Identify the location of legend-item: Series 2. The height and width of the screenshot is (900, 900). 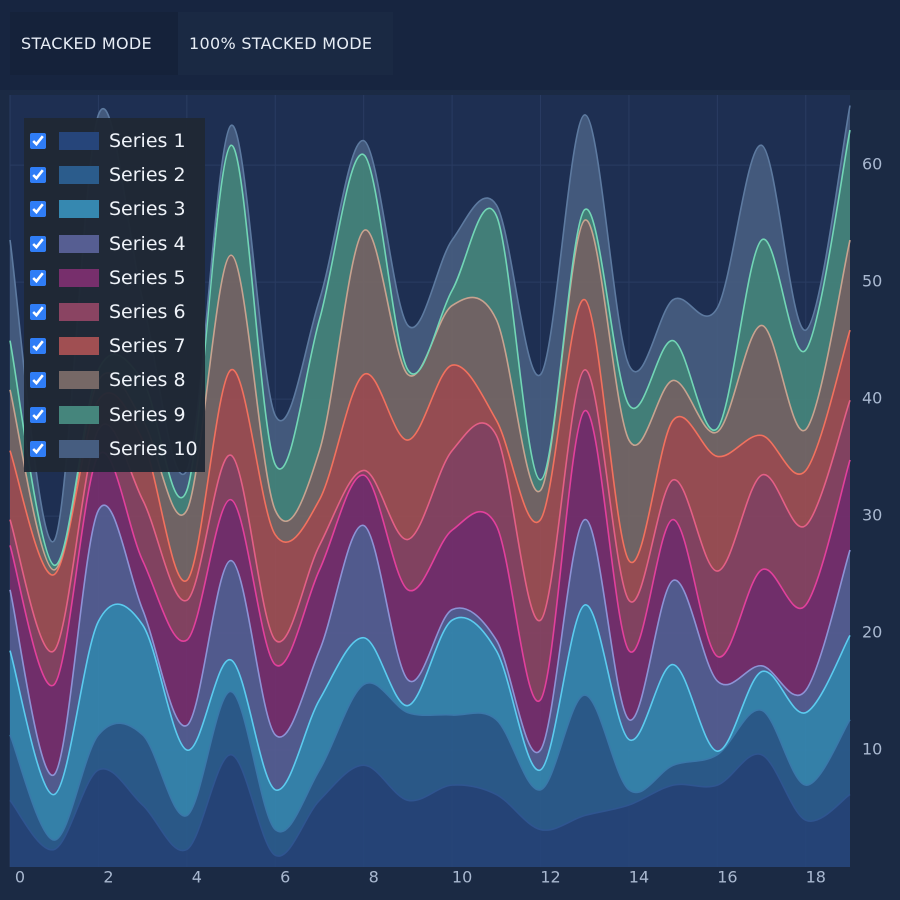
(114, 175).